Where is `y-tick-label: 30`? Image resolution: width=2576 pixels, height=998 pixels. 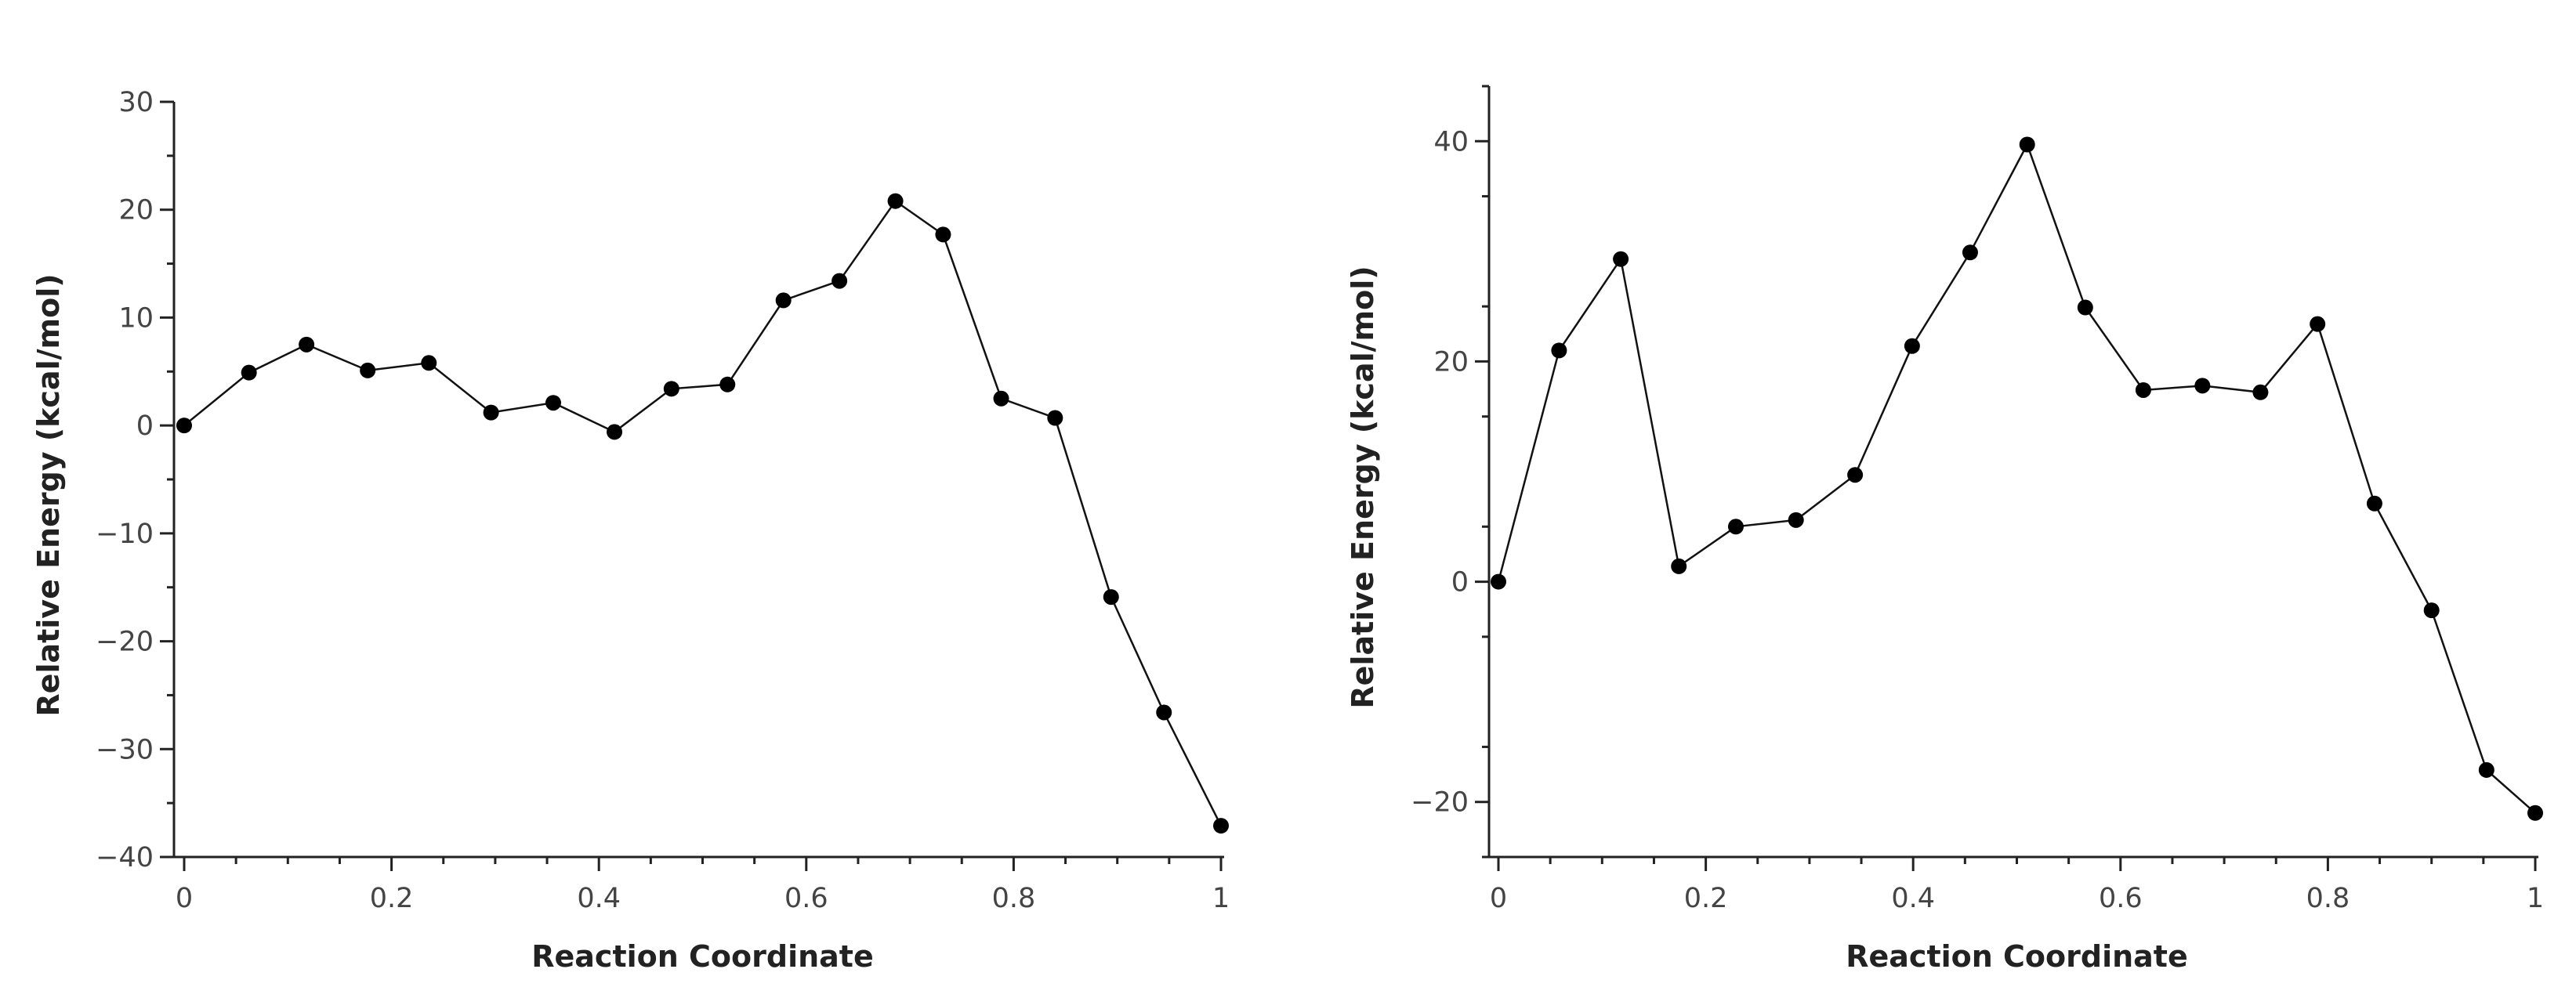 y-tick-label: 30 is located at coordinates (136, 102).